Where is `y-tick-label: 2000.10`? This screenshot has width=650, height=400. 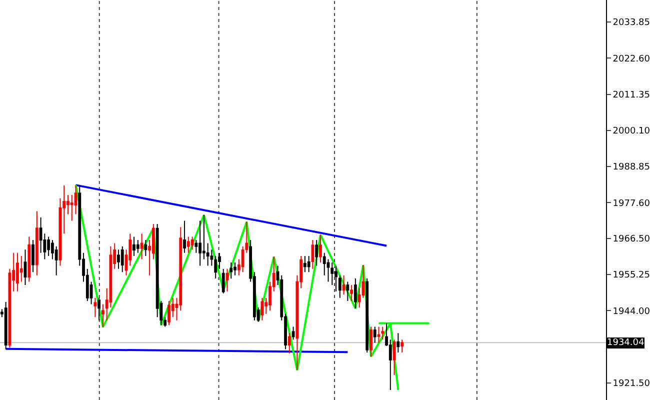
y-tick-label: 2000.10 is located at coordinates (631, 131).